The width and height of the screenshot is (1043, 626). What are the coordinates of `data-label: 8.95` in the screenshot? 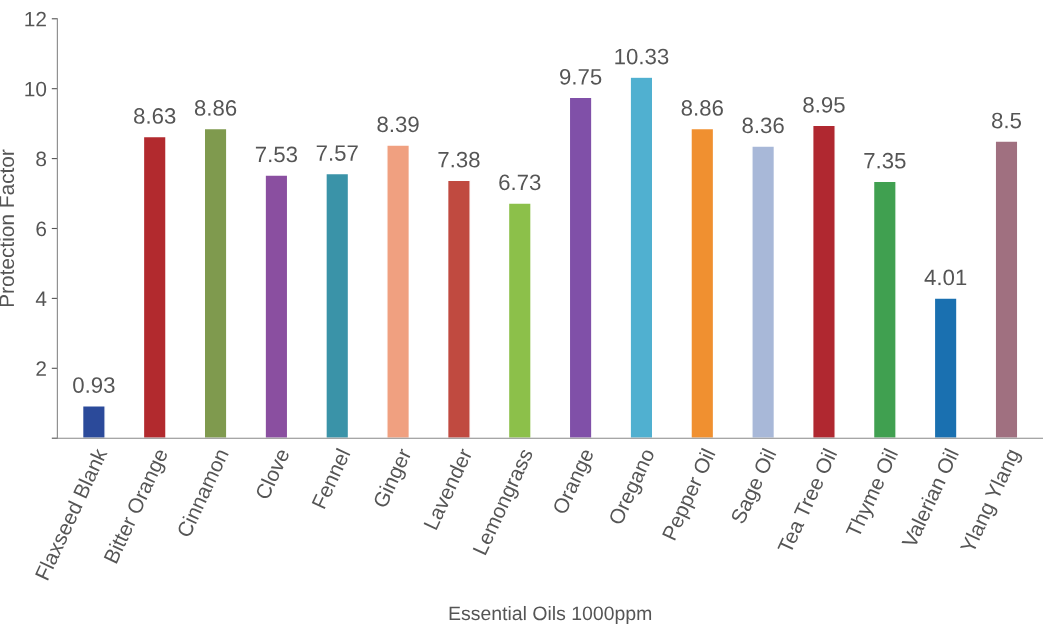 It's located at (824, 104).